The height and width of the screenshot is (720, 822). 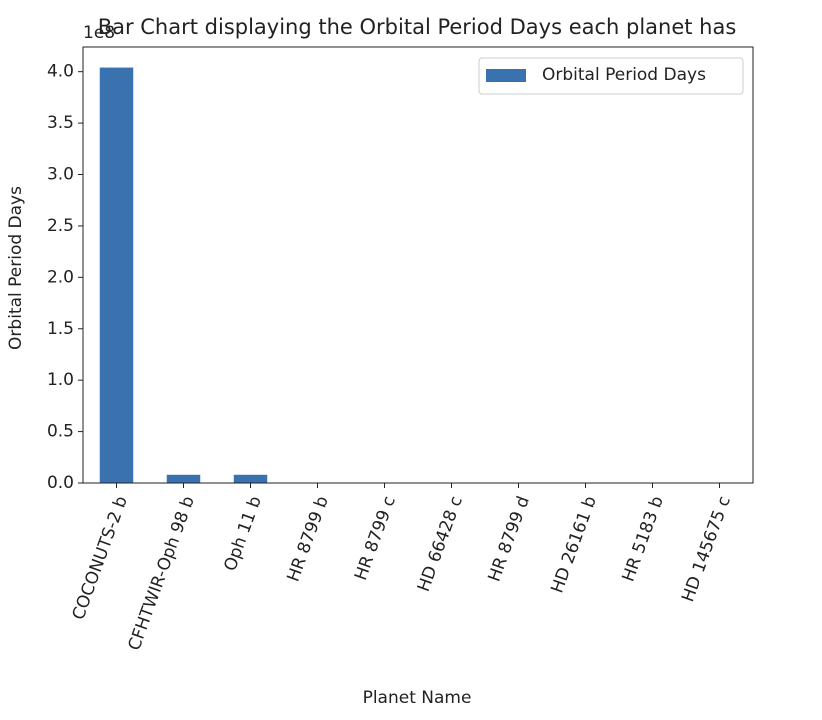 What do you see at coordinates (60, 380) in the screenshot?
I see `y-tick-label: 1.0` at bounding box center [60, 380].